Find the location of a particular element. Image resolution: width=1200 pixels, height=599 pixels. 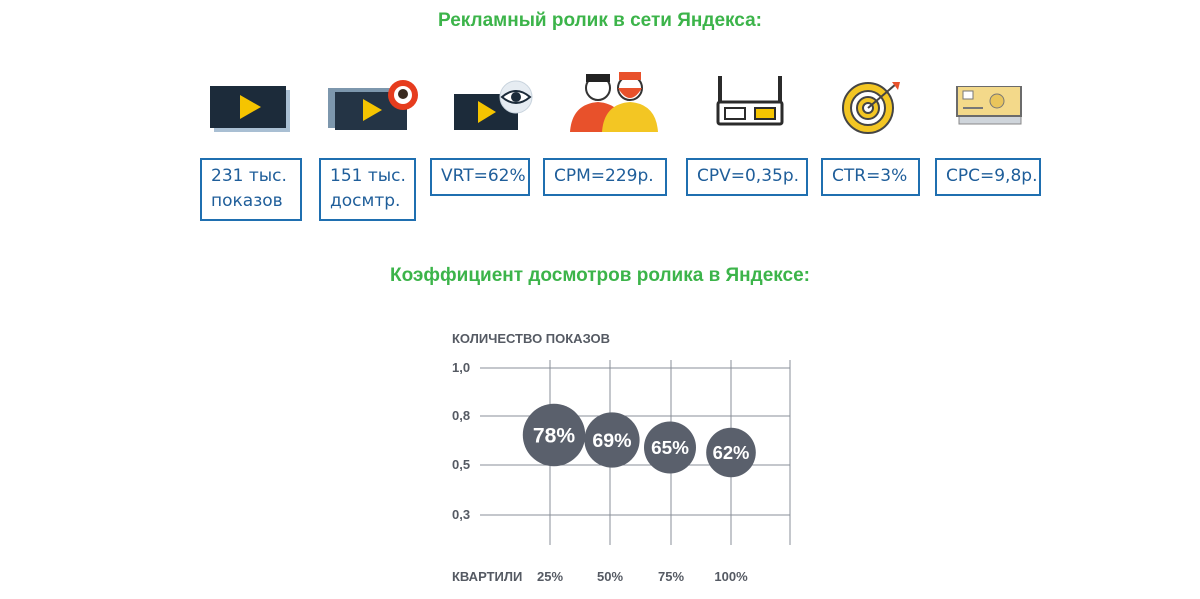

metric-ctr: CTR=3% is located at coordinates (870, 177).